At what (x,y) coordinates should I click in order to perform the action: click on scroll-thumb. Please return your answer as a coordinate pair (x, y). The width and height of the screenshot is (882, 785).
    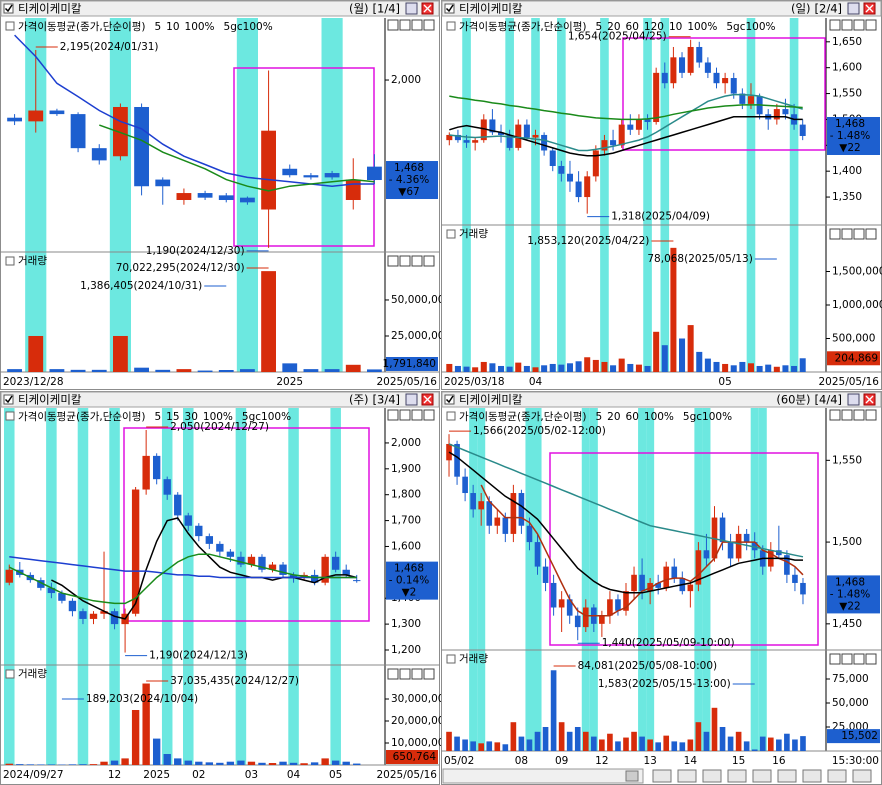
    Looking at the image, I should click on (632, 776).